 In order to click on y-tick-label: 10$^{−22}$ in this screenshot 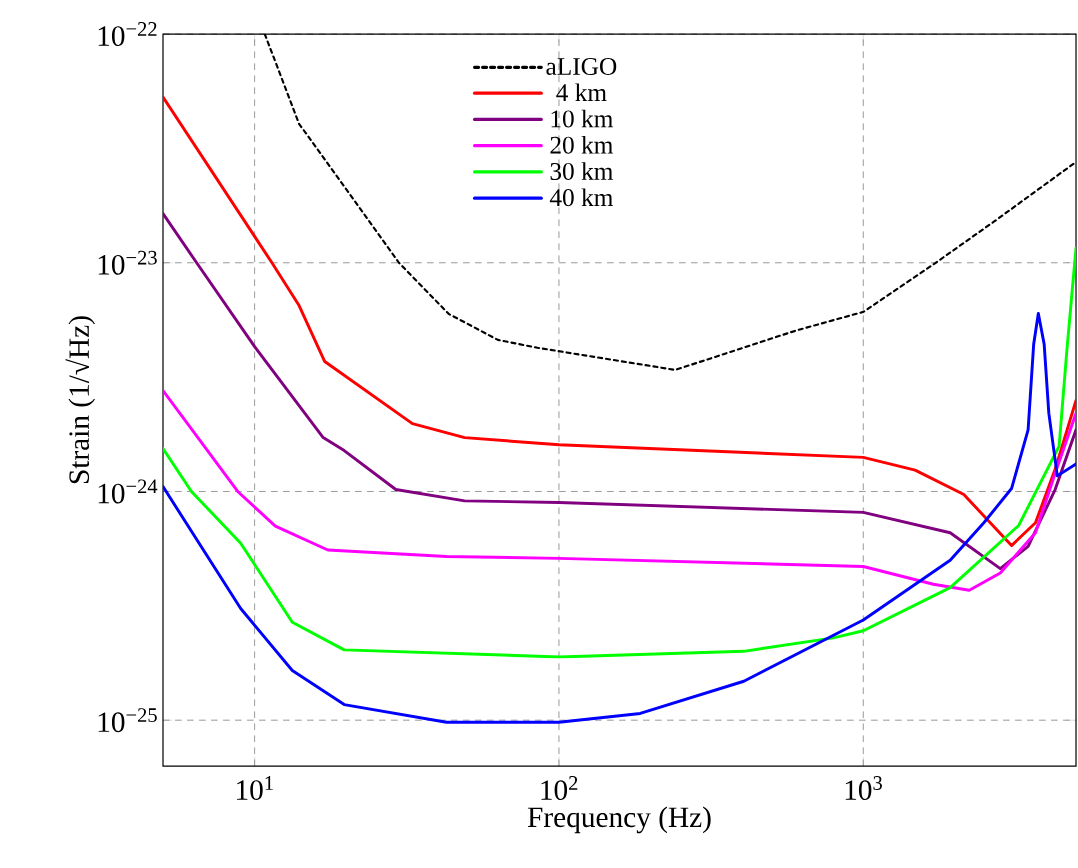, I will do `click(127, 34)`.